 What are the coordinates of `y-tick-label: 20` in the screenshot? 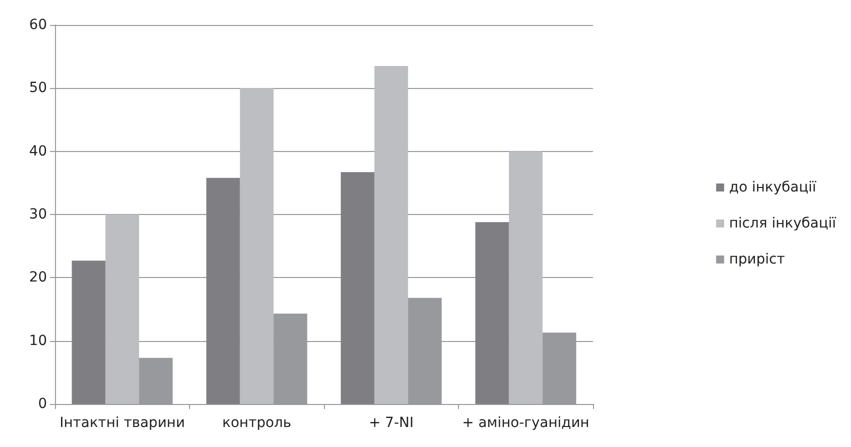 It's located at (38, 278).